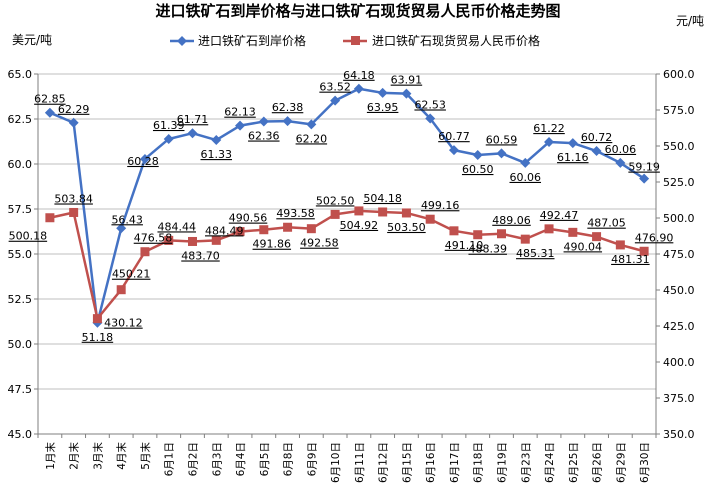 The image size is (716, 498). I want to click on x-tick-label-16: 6月16日, so click(431, 462).